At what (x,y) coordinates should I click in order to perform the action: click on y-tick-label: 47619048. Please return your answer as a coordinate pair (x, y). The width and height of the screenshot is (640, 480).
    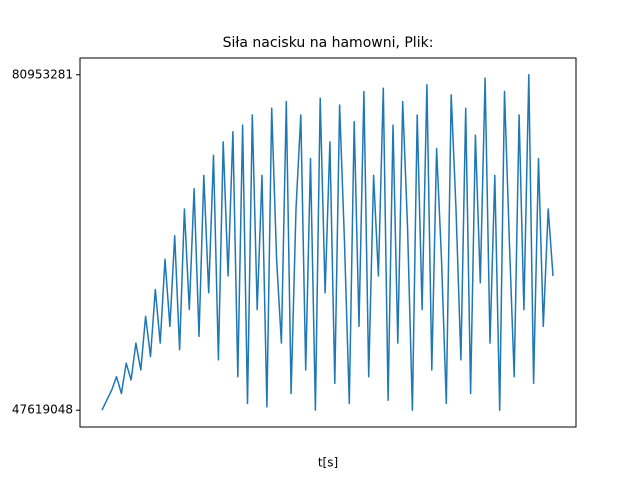
    Looking at the image, I should click on (42, 410).